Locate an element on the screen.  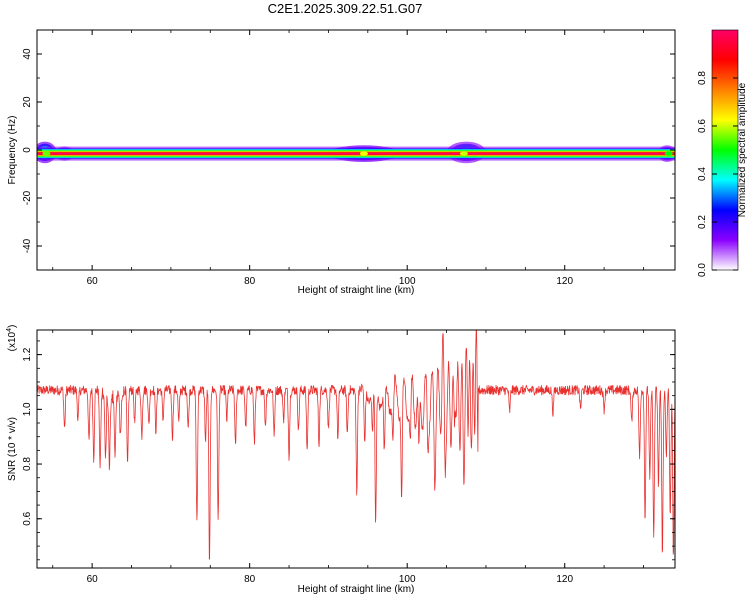
snr-x-label: Height of straight line (km) is located at coordinates (356, 589).